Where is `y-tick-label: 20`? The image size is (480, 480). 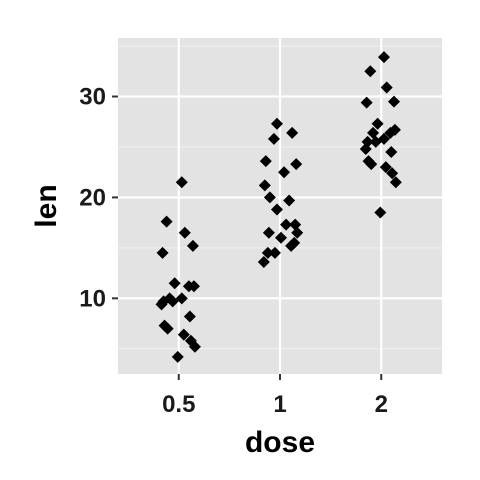
y-tick-label: 20 is located at coordinates (92, 197).